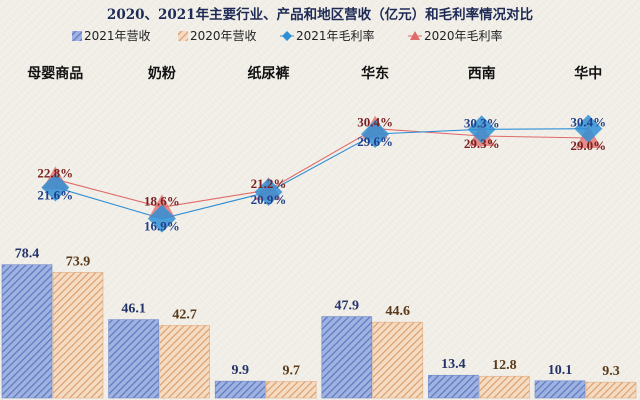 The image size is (640, 400). What do you see at coordinates (162, 200) in the screenshot?
I see `line-value-label: 18.6%` at bounding box center [162, 200].